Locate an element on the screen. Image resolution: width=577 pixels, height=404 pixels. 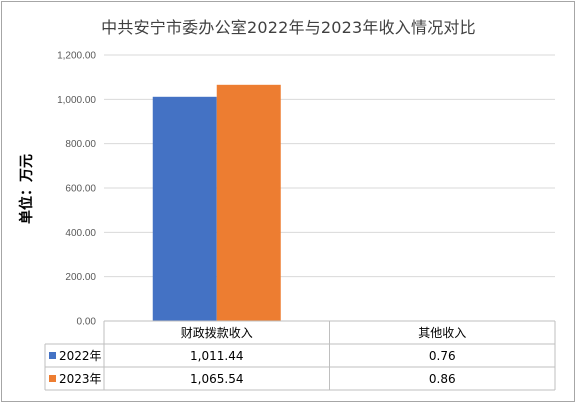
category-label: 其他收入 is located at coordinates (442, 333).